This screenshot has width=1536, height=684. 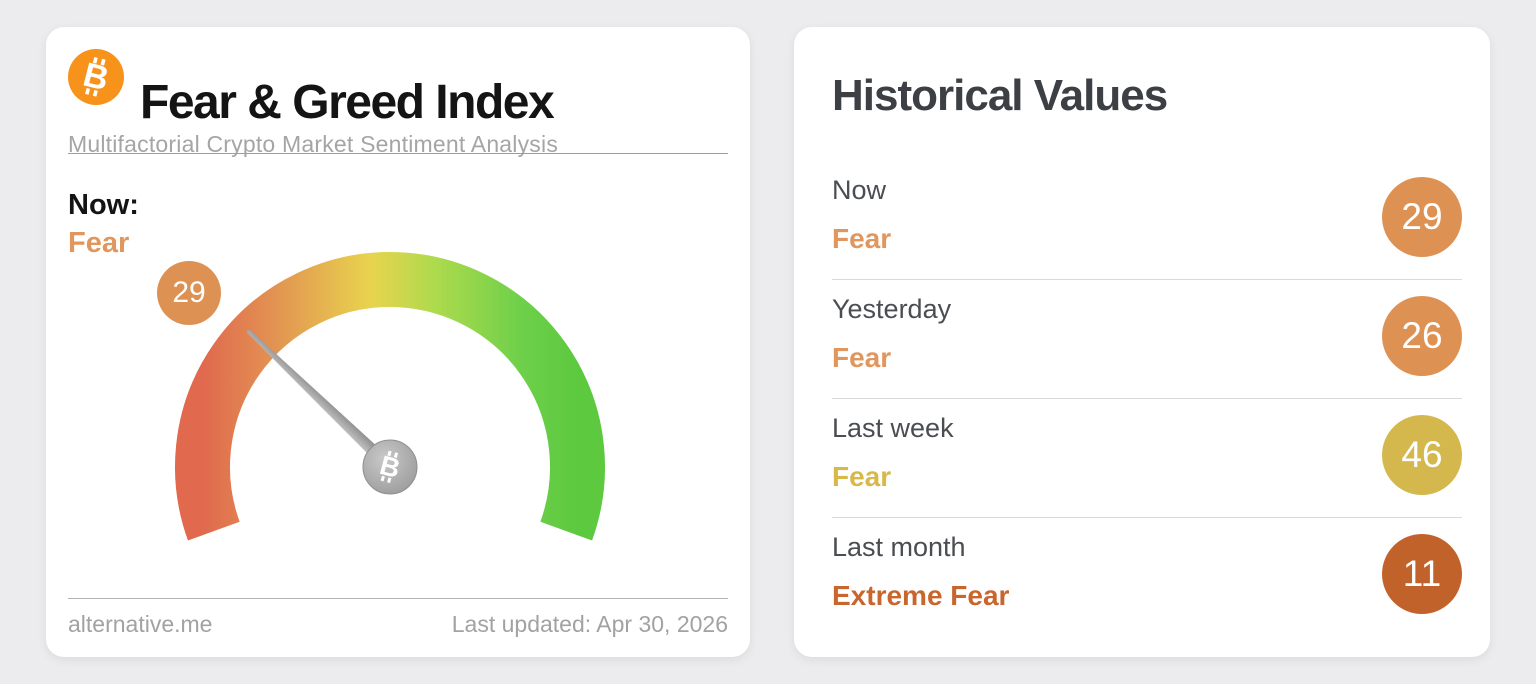 What do you see at coordinates (96, 77) in the screenshot?
I see `bitcoin-icon: B` at bounding box center [96, 77].